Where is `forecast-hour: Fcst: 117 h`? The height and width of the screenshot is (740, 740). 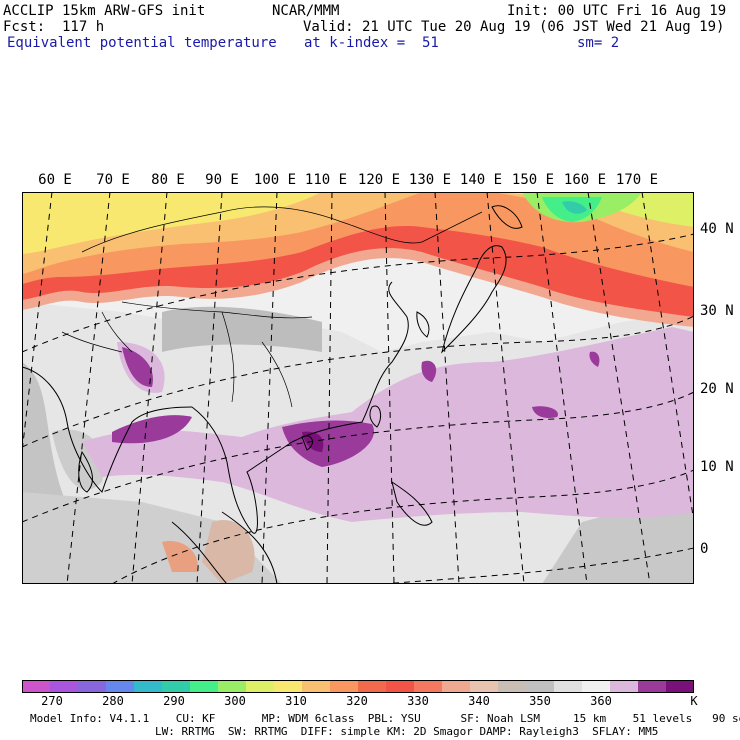
forecast-hour: Fcst: 117 h is located at coordinates (54, 27).